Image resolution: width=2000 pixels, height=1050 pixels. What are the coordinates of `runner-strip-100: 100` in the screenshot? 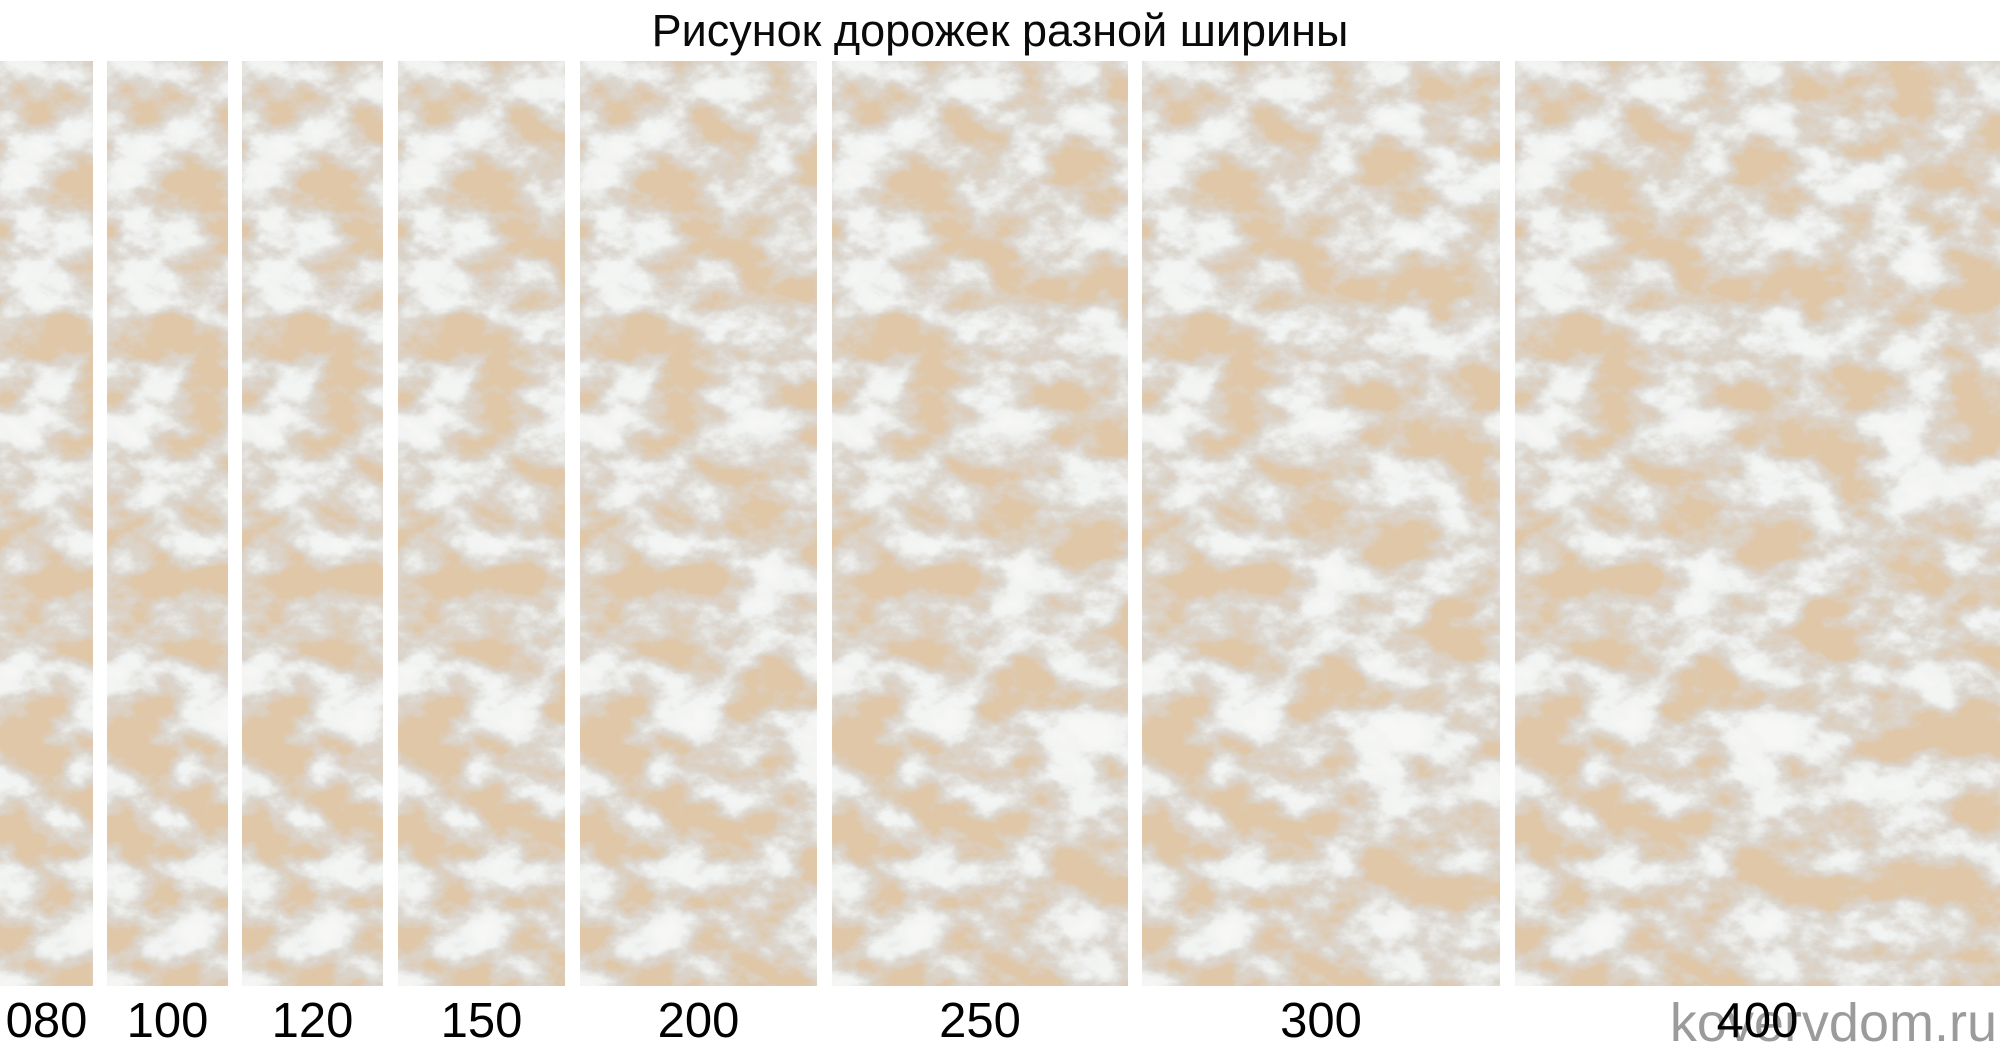 It's located at (167, 555).